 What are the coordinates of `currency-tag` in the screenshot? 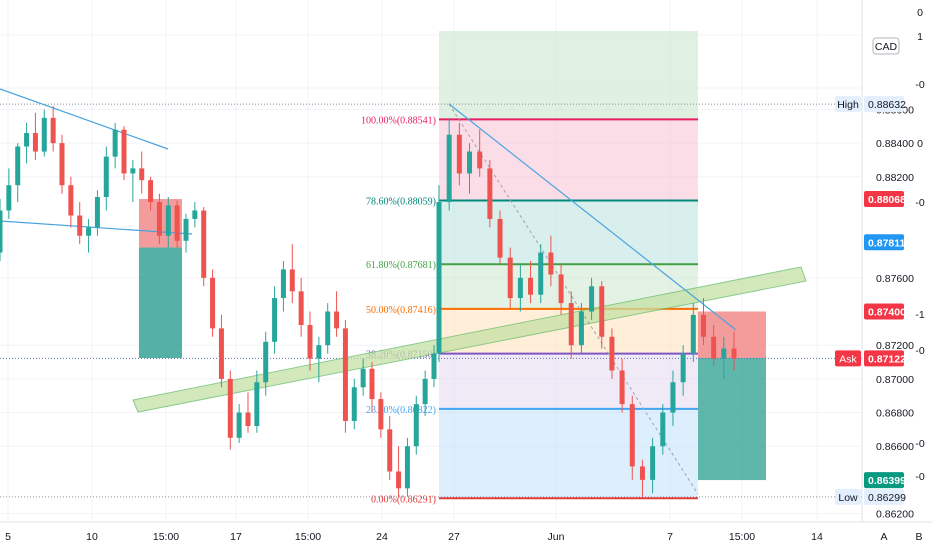 It's located at (886, 46).